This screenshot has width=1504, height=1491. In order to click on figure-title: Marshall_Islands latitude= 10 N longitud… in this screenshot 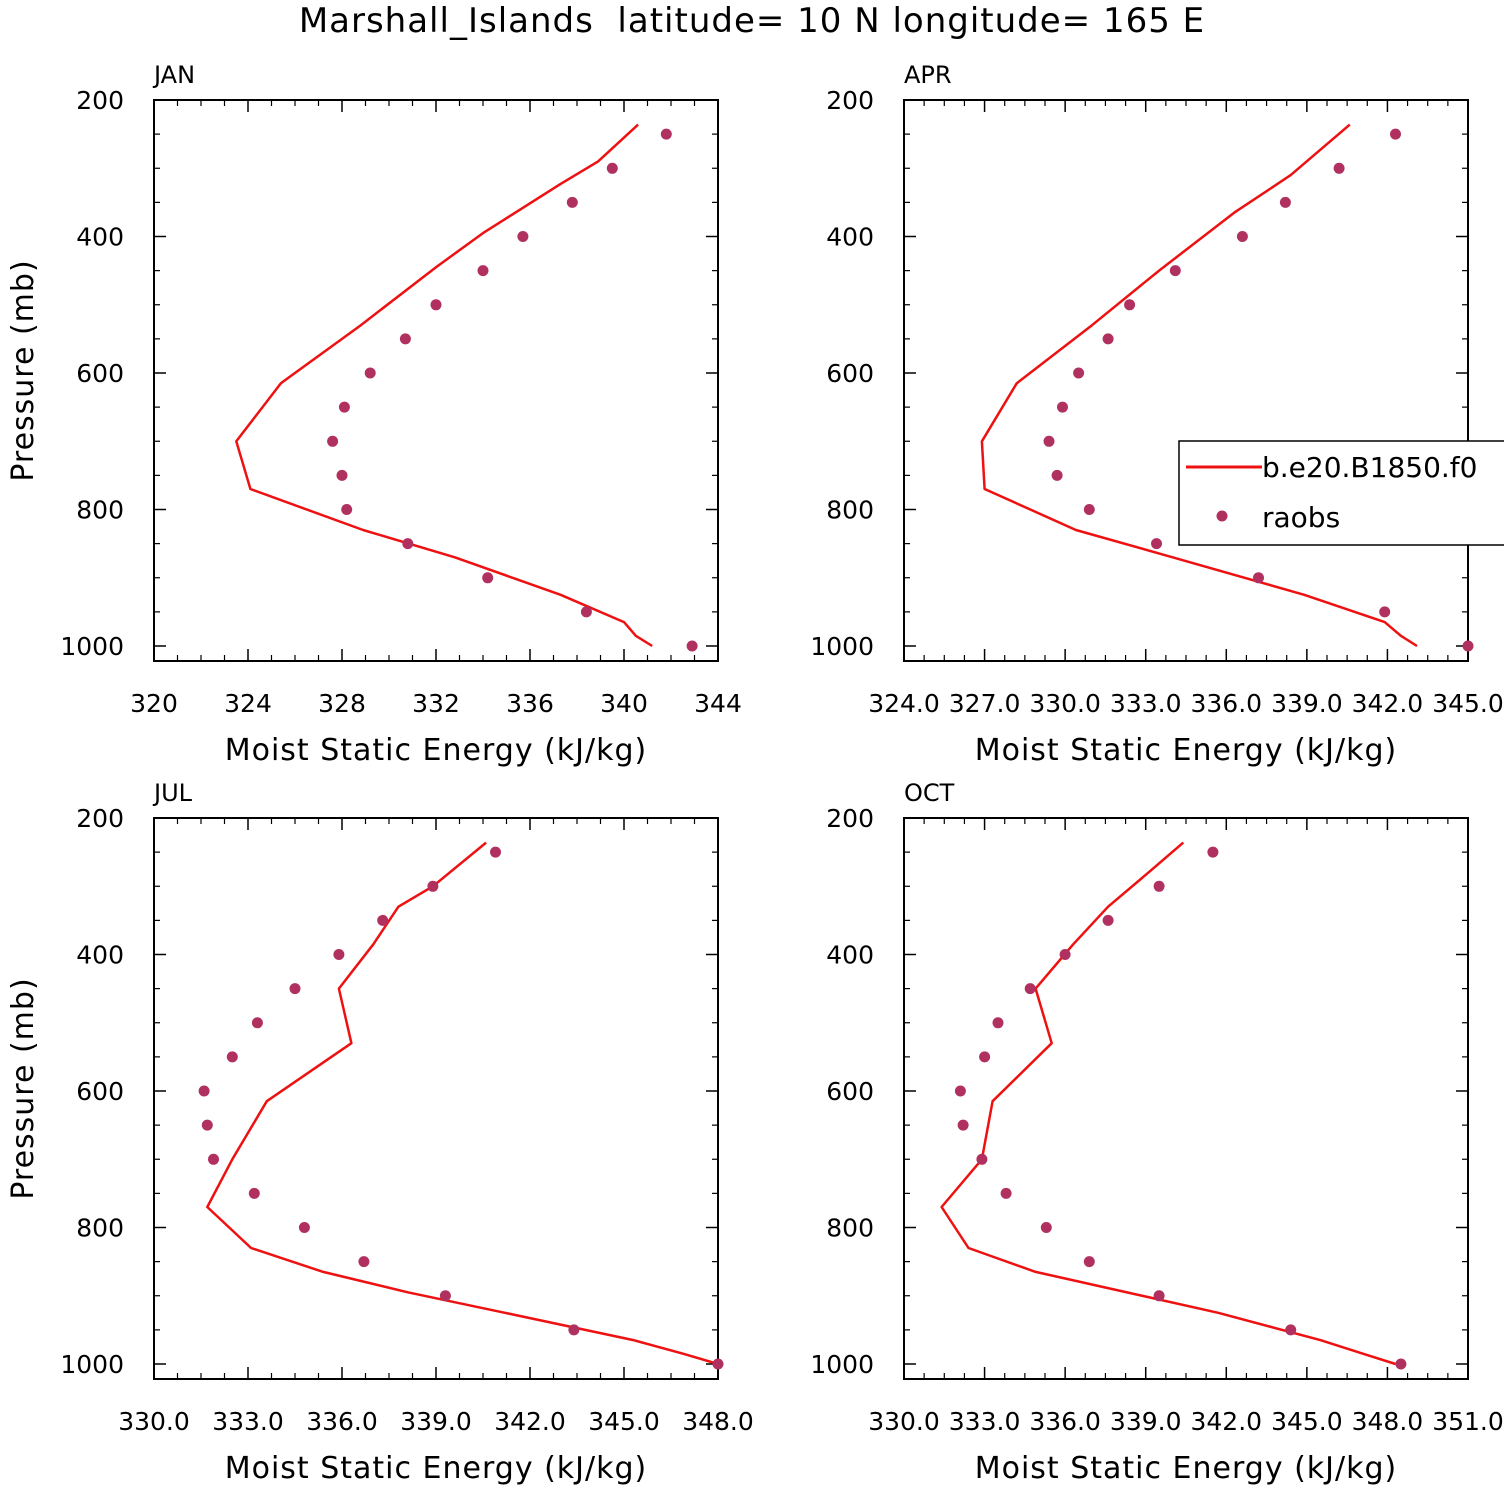, I will do `click(752, 21)`.